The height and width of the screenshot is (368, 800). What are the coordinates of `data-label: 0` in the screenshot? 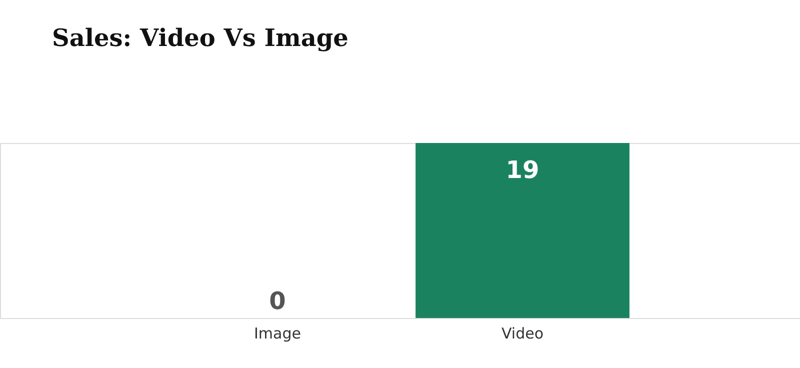 It's located at (277, 301).